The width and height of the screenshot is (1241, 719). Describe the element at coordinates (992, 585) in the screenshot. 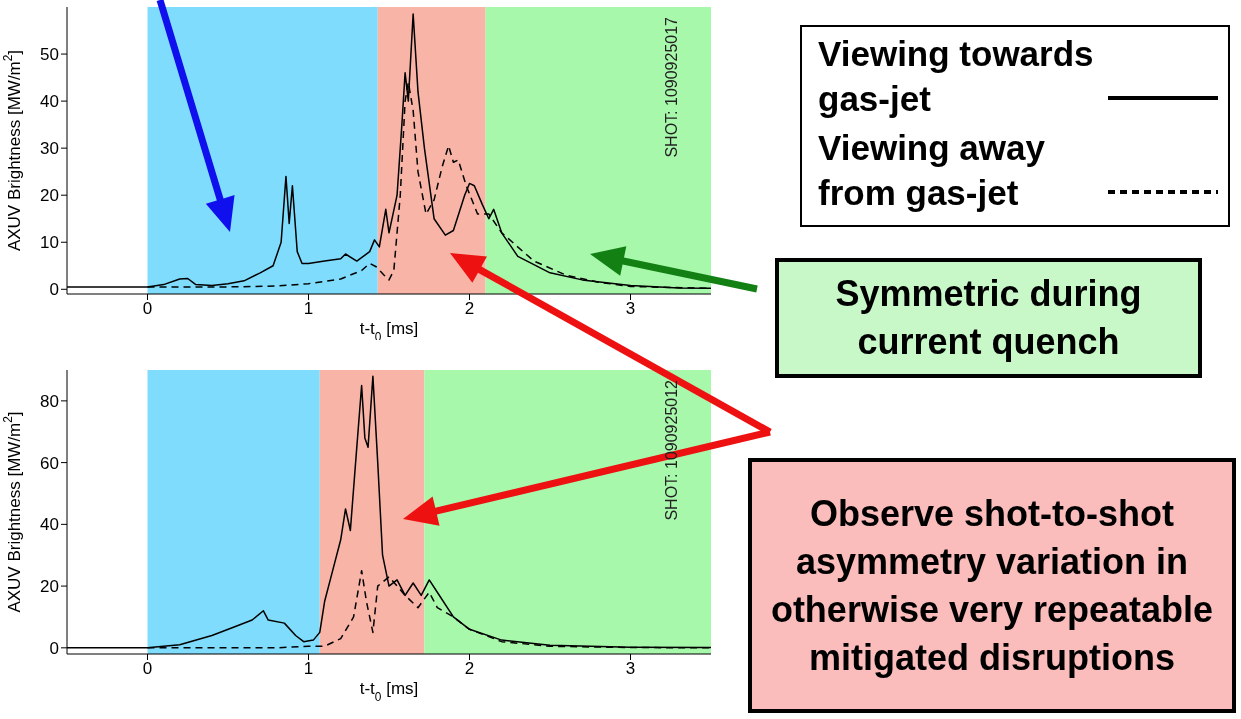

I see `text: Observe shot-to-shot asymmetry variation in otherwise very repeatable mitigated disruptions` at that location.